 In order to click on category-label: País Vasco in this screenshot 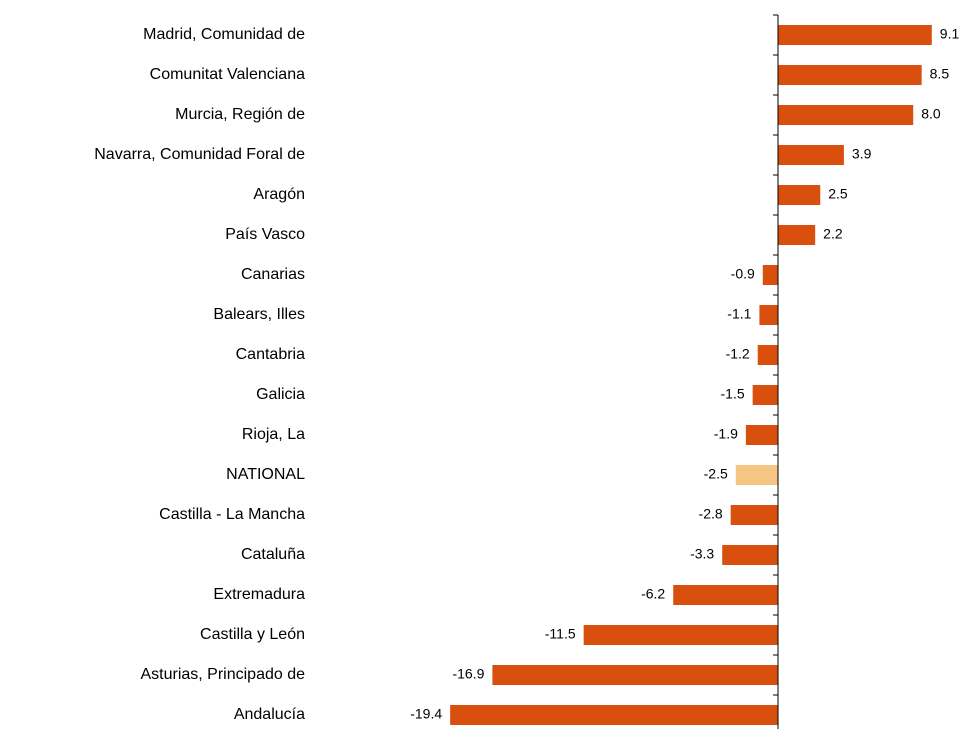, I will do `click(265, 234)`.